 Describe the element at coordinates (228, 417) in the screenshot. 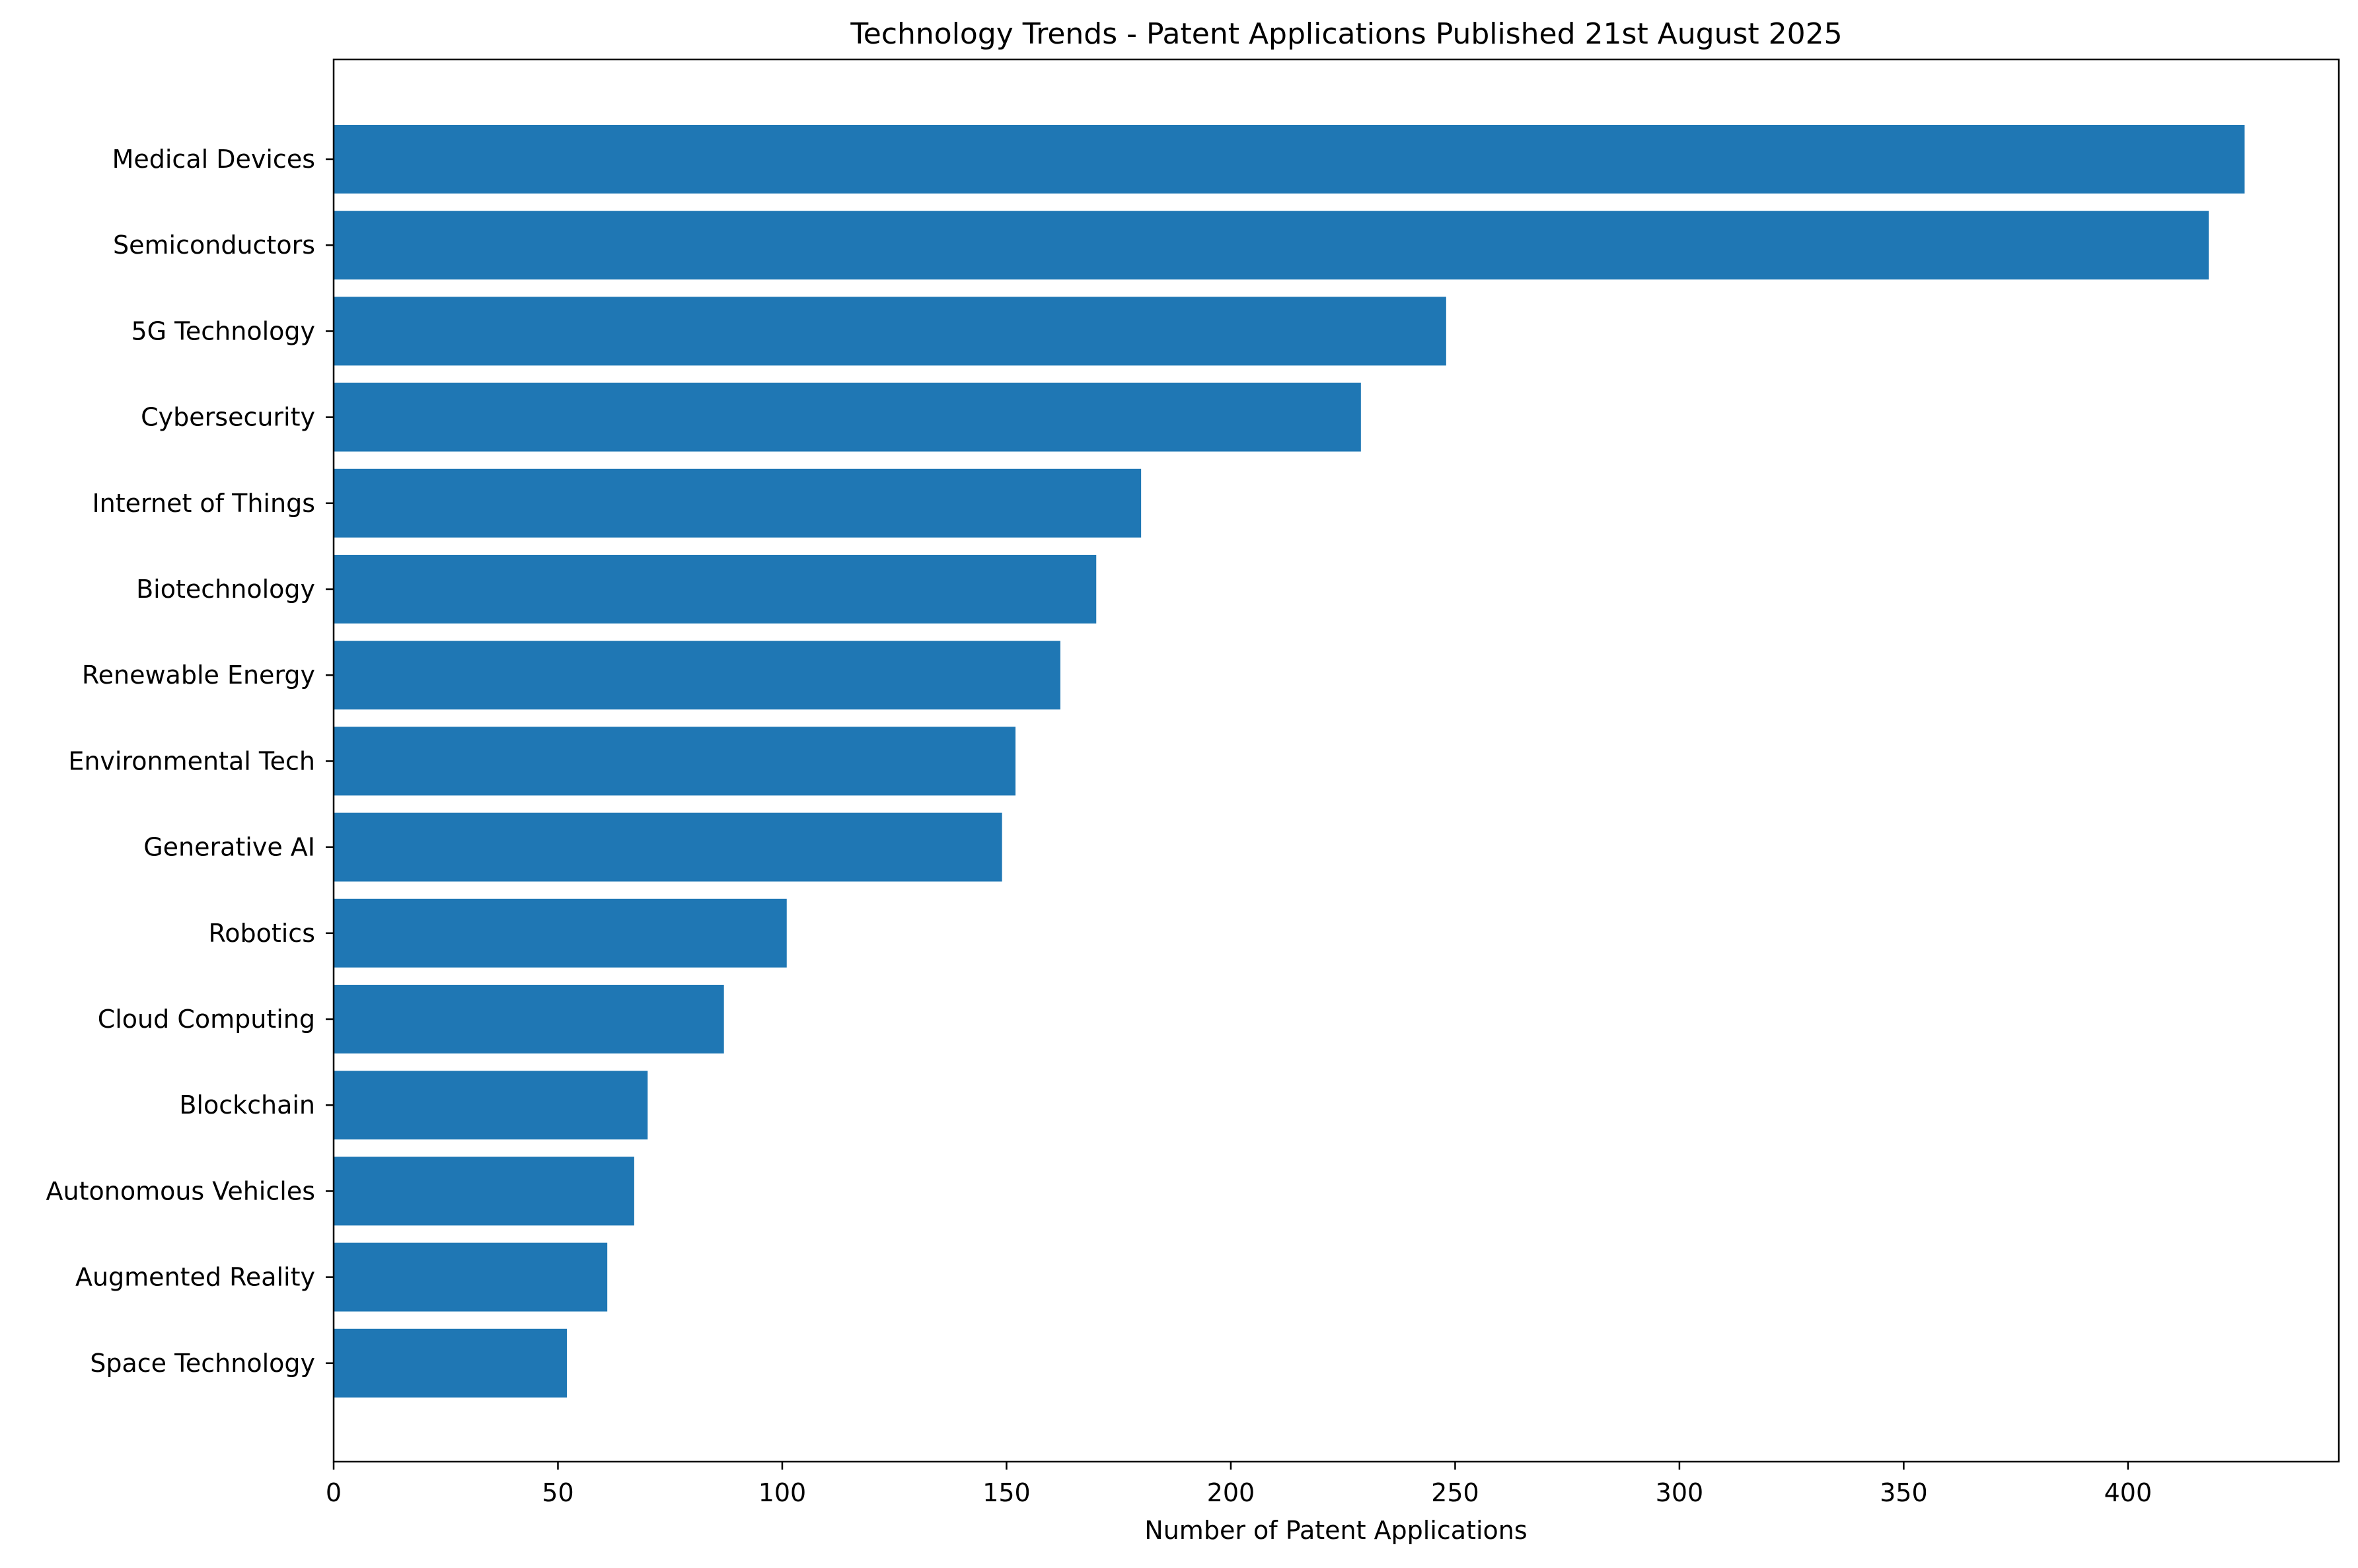

I see `y-tick-label: Cybersecurity` at that location.